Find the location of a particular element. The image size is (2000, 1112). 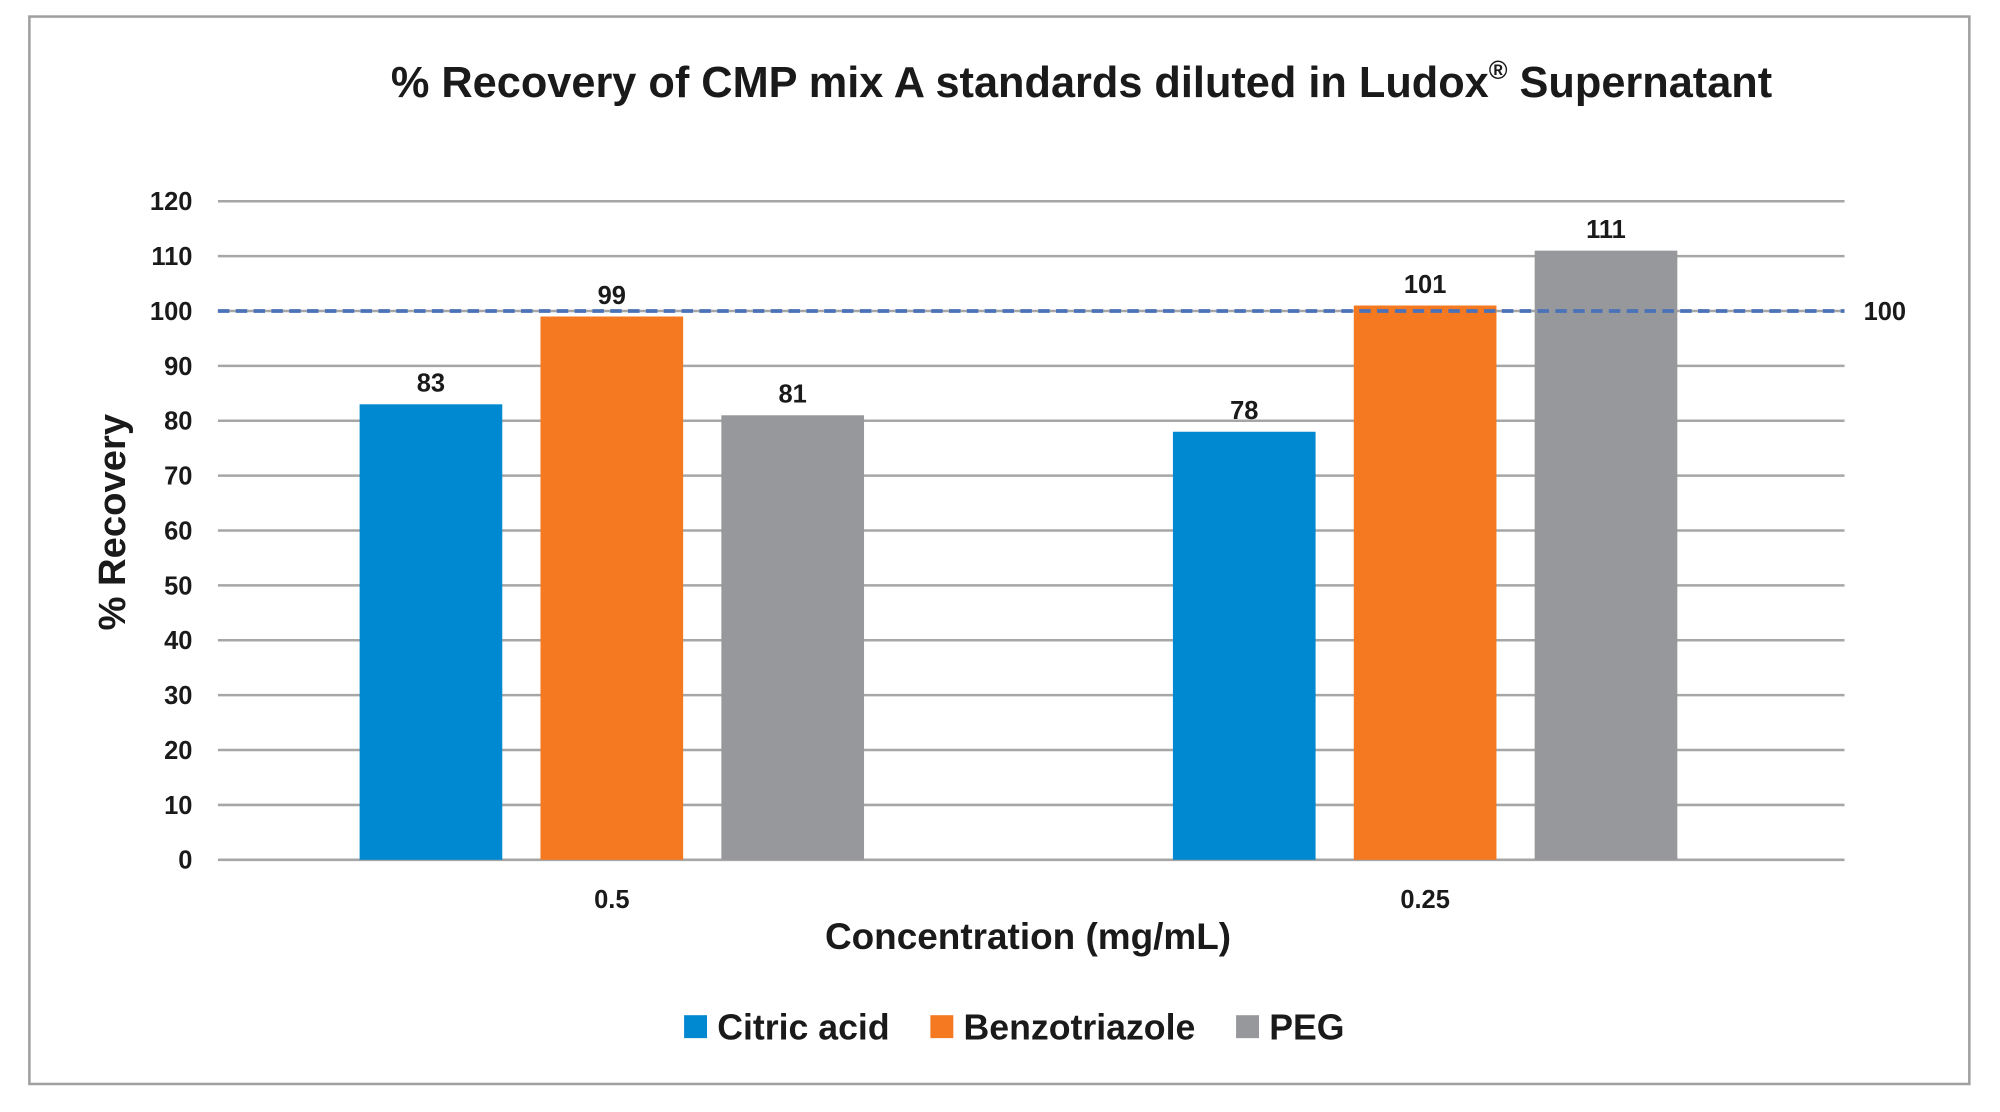

data-label: 101 is located at coordinates (1425, 285).